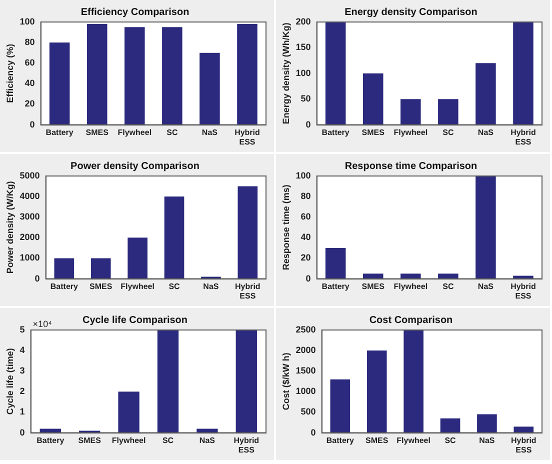 This screenshot has width=552, height=464. I want to click on y-tick-label: 2, so click(22, 391).